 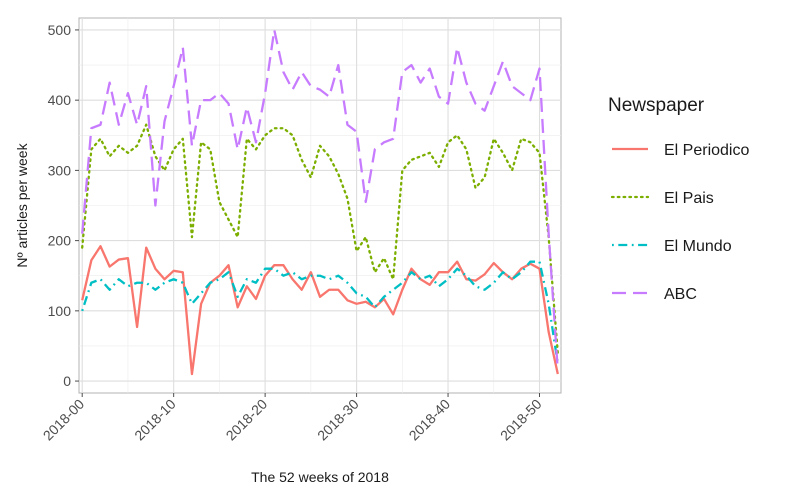 I want to click on x-tick-label: 2018-30, so click(x=338, y=420).